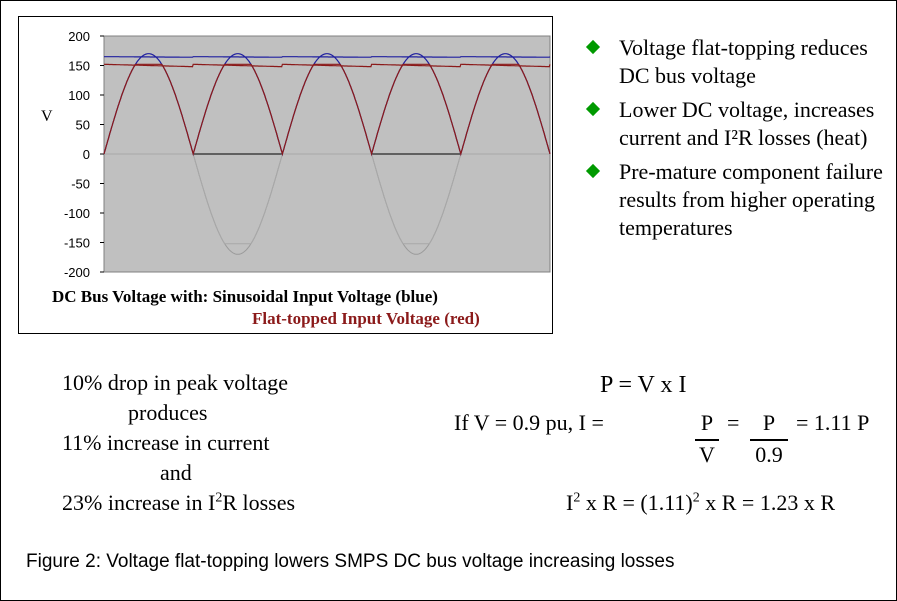 The height and width of the screenshot is (601, 897). Describe the element at coordinates (832, 423) in the screenshot. I see `current-result: = 1.11 P` at that location.